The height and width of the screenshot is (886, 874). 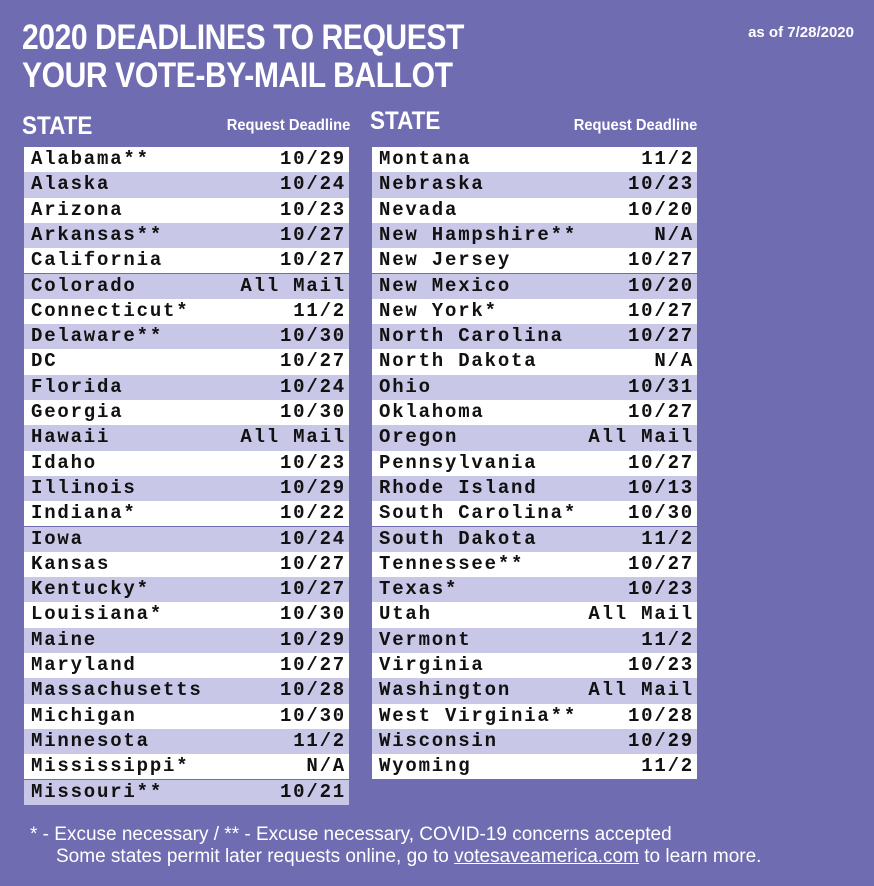 What do you see at coordinates (534, 666) in the screenshot?
I see `table-row: Virginia 10/23` at bounding box center [534, 666].